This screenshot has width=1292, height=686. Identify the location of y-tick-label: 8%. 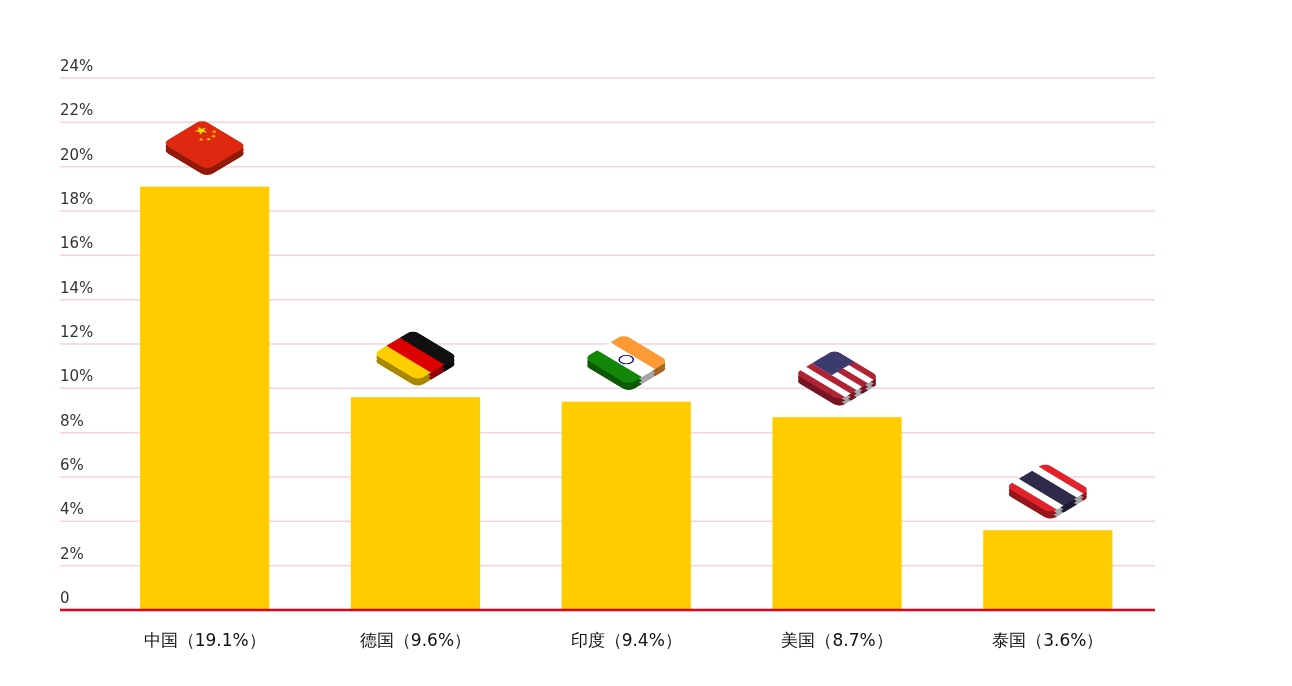
(72, 420).